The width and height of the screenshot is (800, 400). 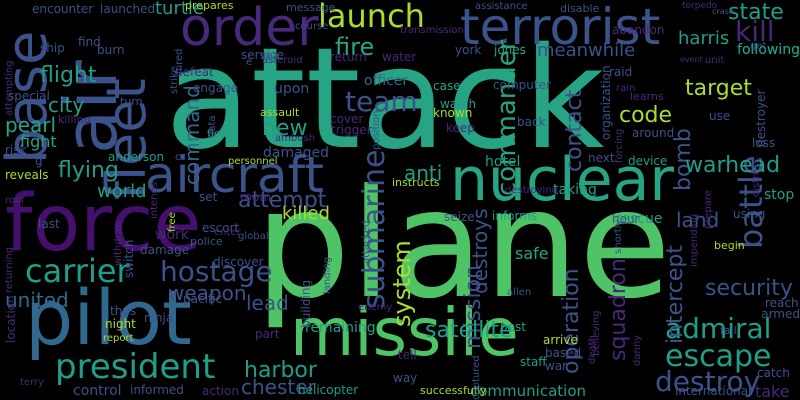 What do you see at coordinates (460, 128) in the screenshot?
I see `word-cloud-word: keep` at bounding box center [460, 128].